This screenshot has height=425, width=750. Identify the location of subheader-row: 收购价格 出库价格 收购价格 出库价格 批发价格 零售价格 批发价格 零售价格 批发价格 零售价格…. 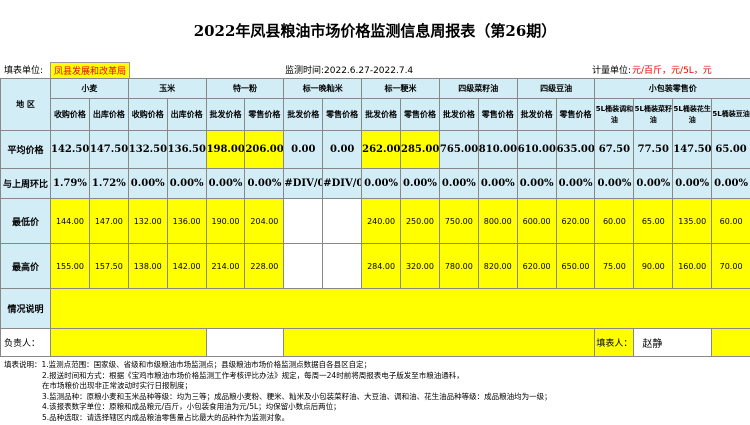
(375, 114).